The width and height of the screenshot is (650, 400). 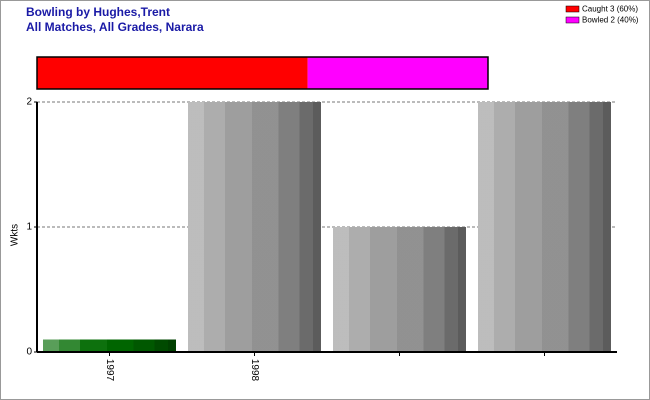 I want to click on chart-subtitle: All Matches, All Grades, Narara, so click(x=115, y=27).